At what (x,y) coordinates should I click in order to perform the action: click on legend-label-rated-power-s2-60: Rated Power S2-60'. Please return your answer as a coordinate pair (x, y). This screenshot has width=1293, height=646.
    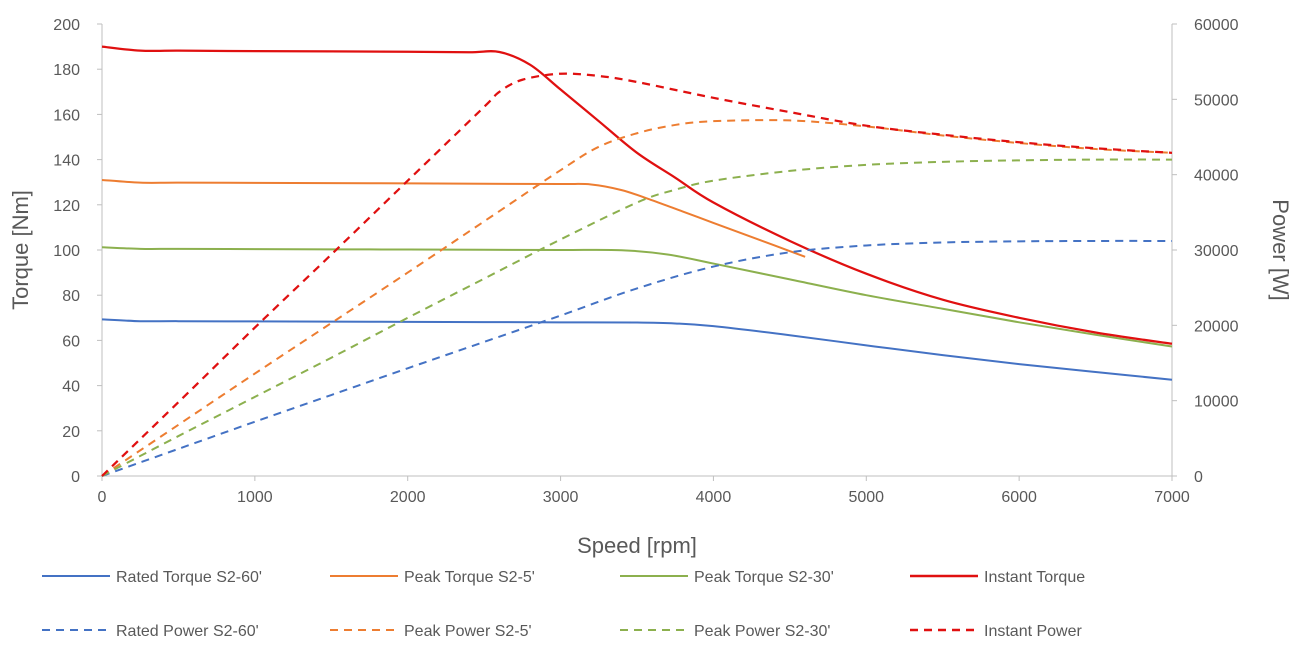
    Looking at the image, I should click on (187, 631).